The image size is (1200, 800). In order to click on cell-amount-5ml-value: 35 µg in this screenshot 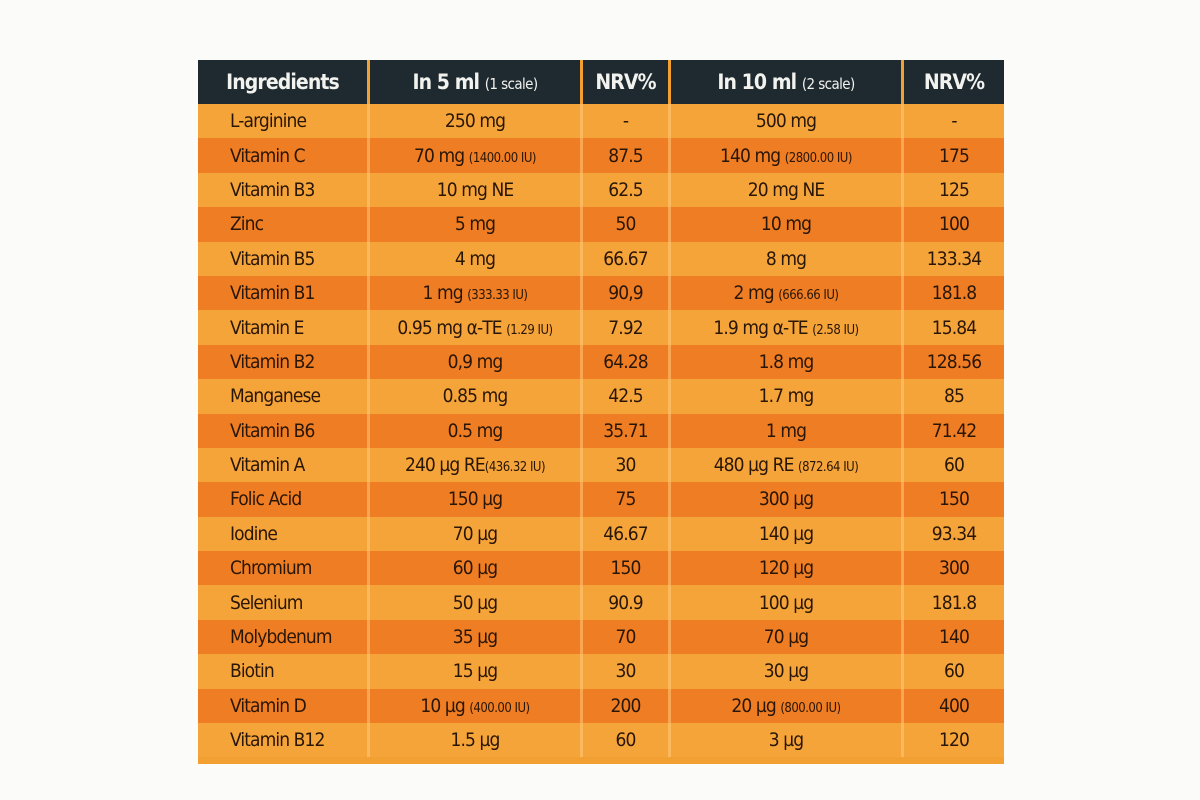, I will do `click(475, 637)`.